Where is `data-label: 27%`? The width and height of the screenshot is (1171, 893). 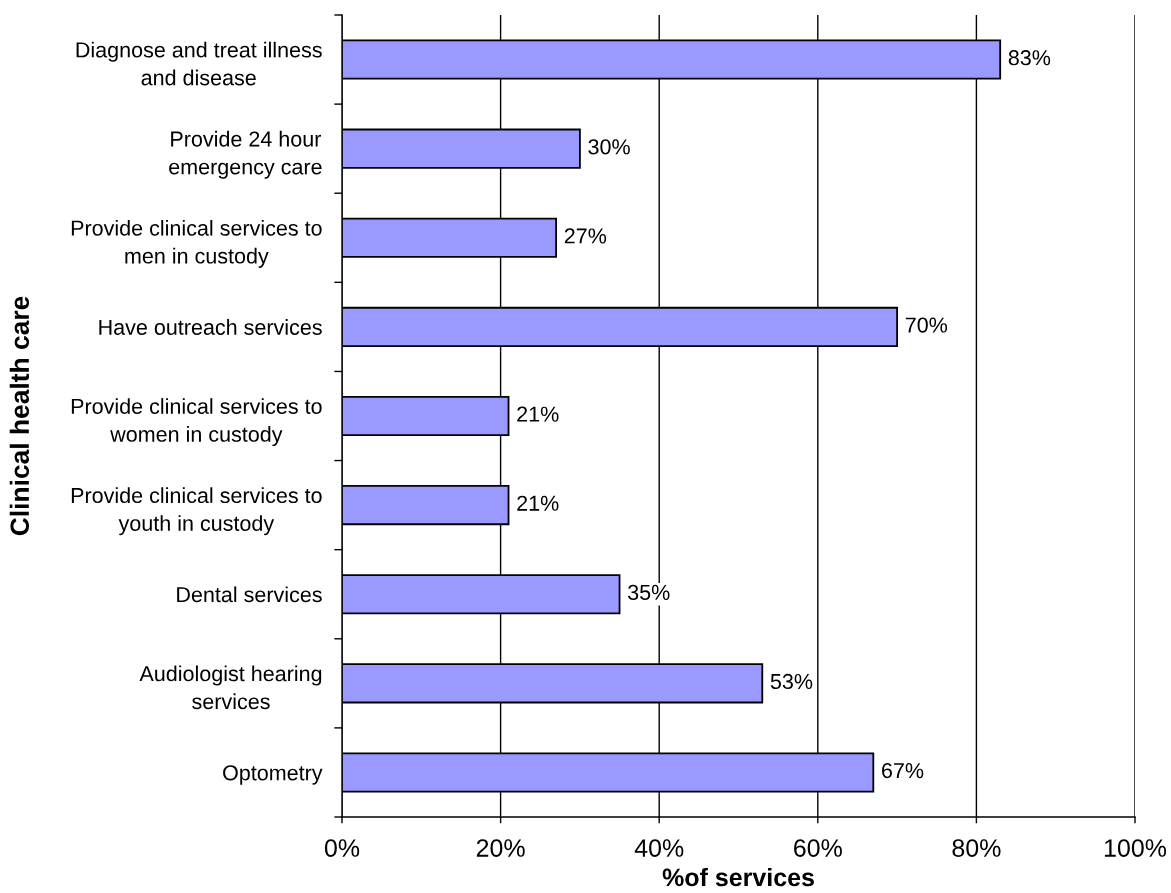 data-label: 27% is located at coordinates (585, 236).